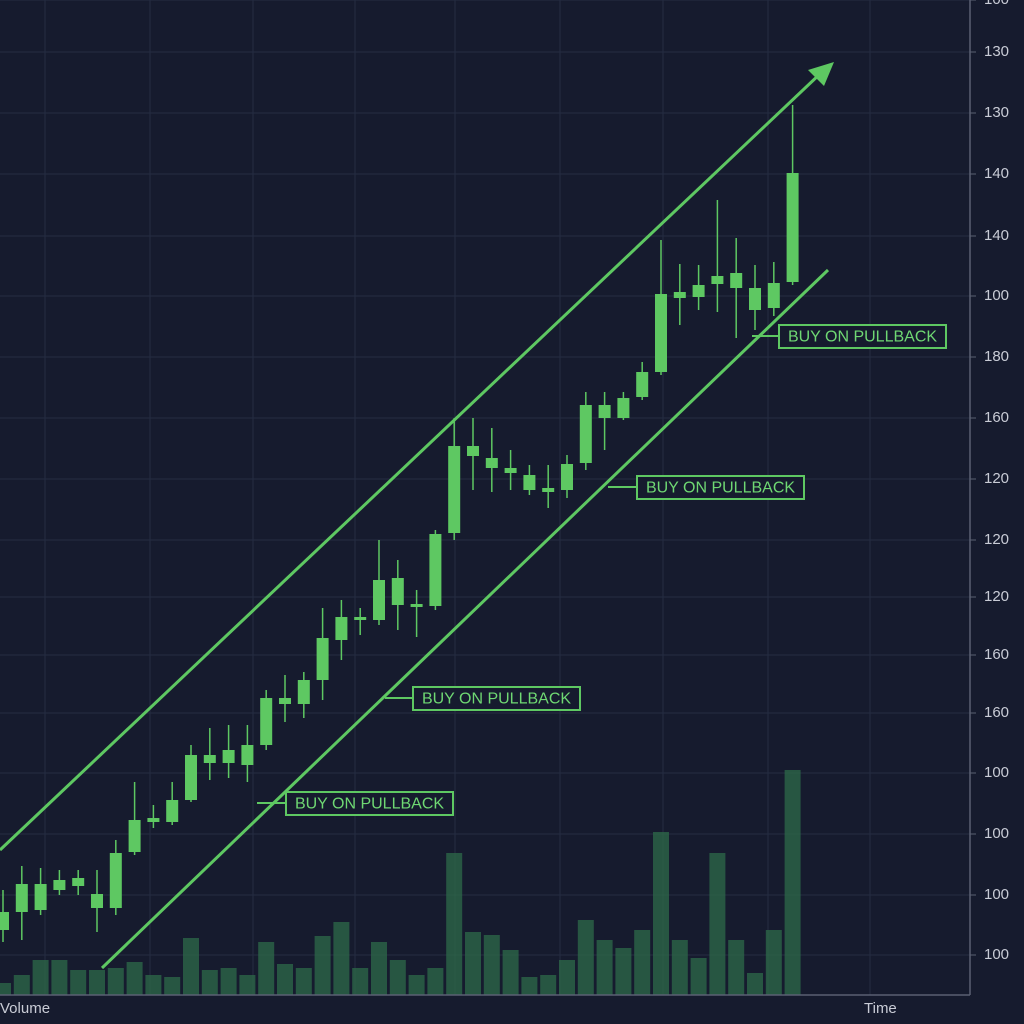 This screenshot has height=1024, width=1024. Describe the element at coordinates (821, 74) in the screenshot. I see `arrow-head` at that location.